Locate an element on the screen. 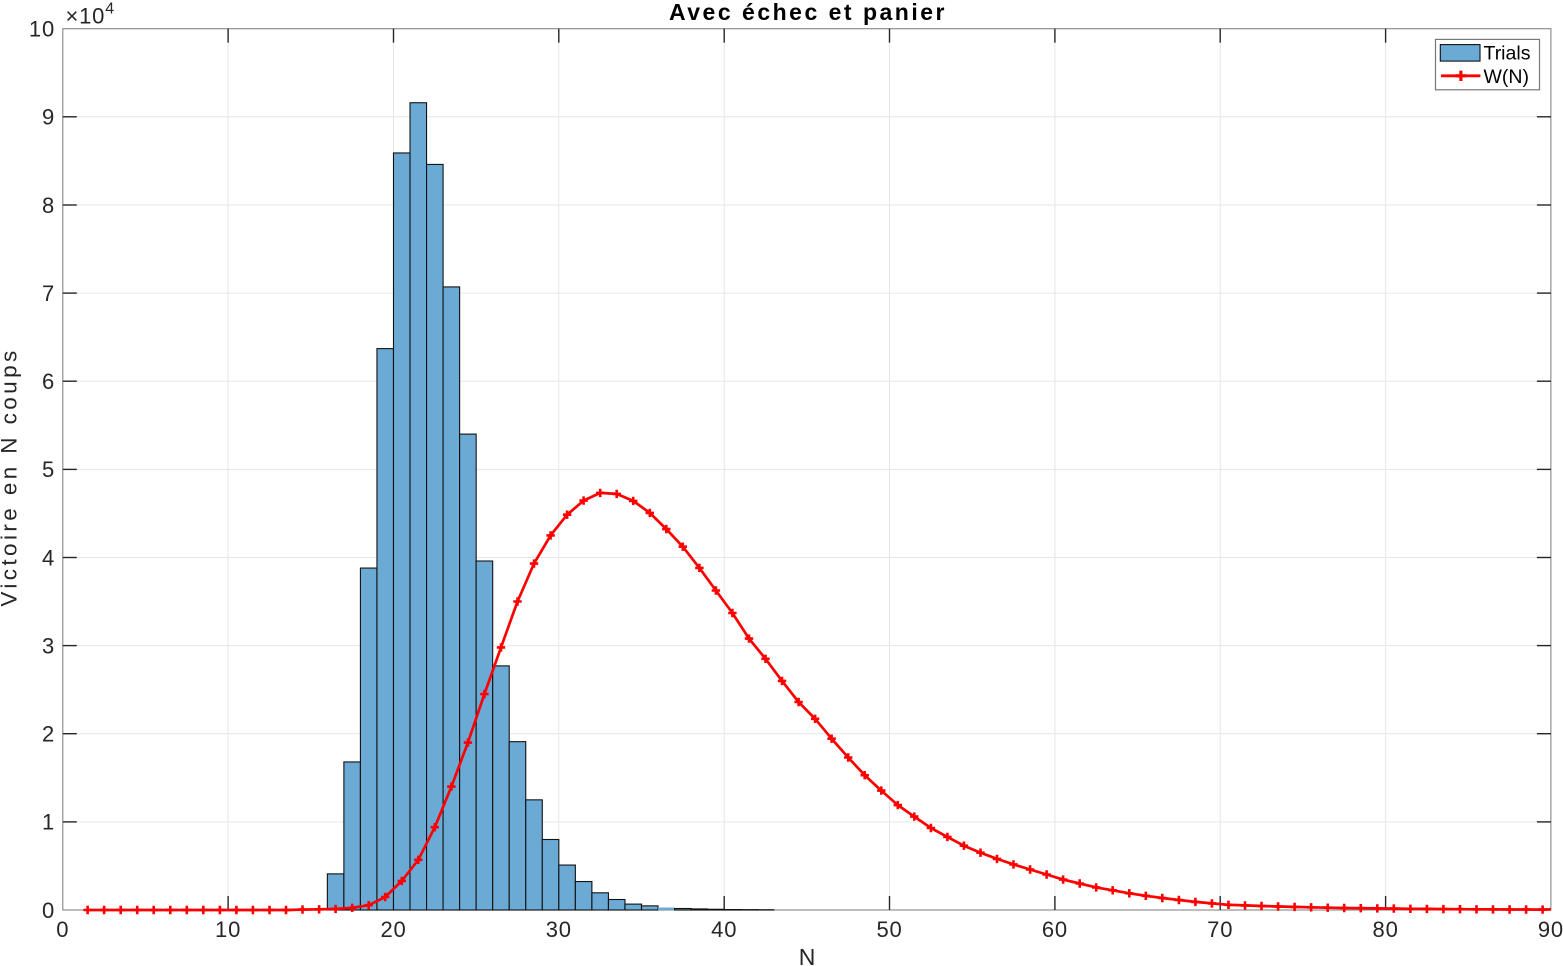  svg-text: Avec échec et panier is located at coordinates (808, 12).